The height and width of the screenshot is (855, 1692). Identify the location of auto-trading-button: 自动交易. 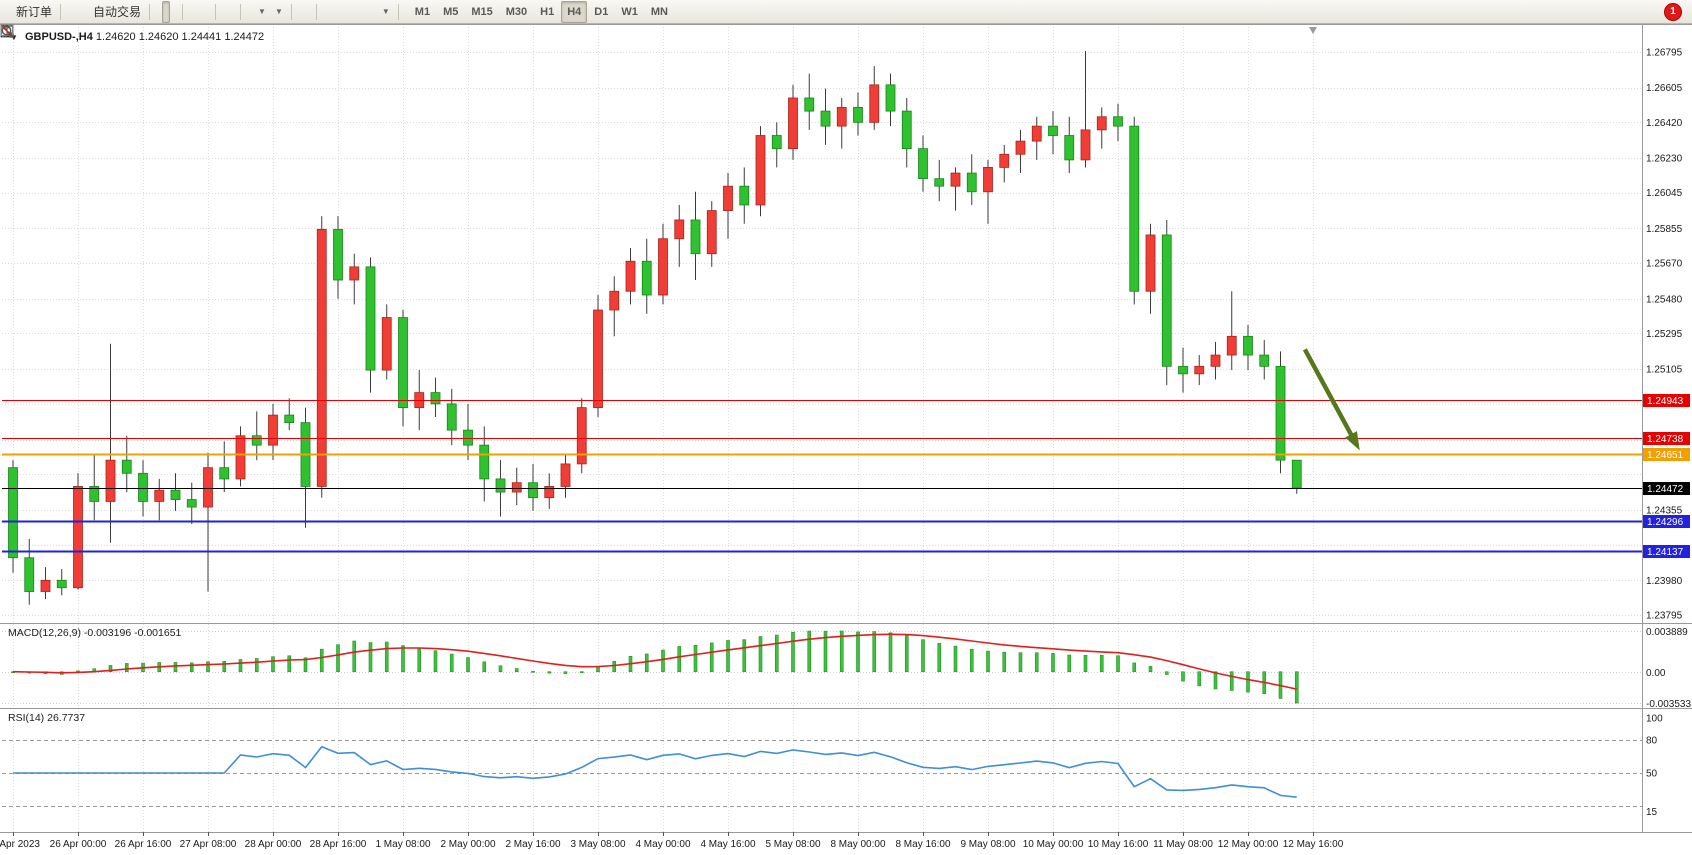
(72, 19).